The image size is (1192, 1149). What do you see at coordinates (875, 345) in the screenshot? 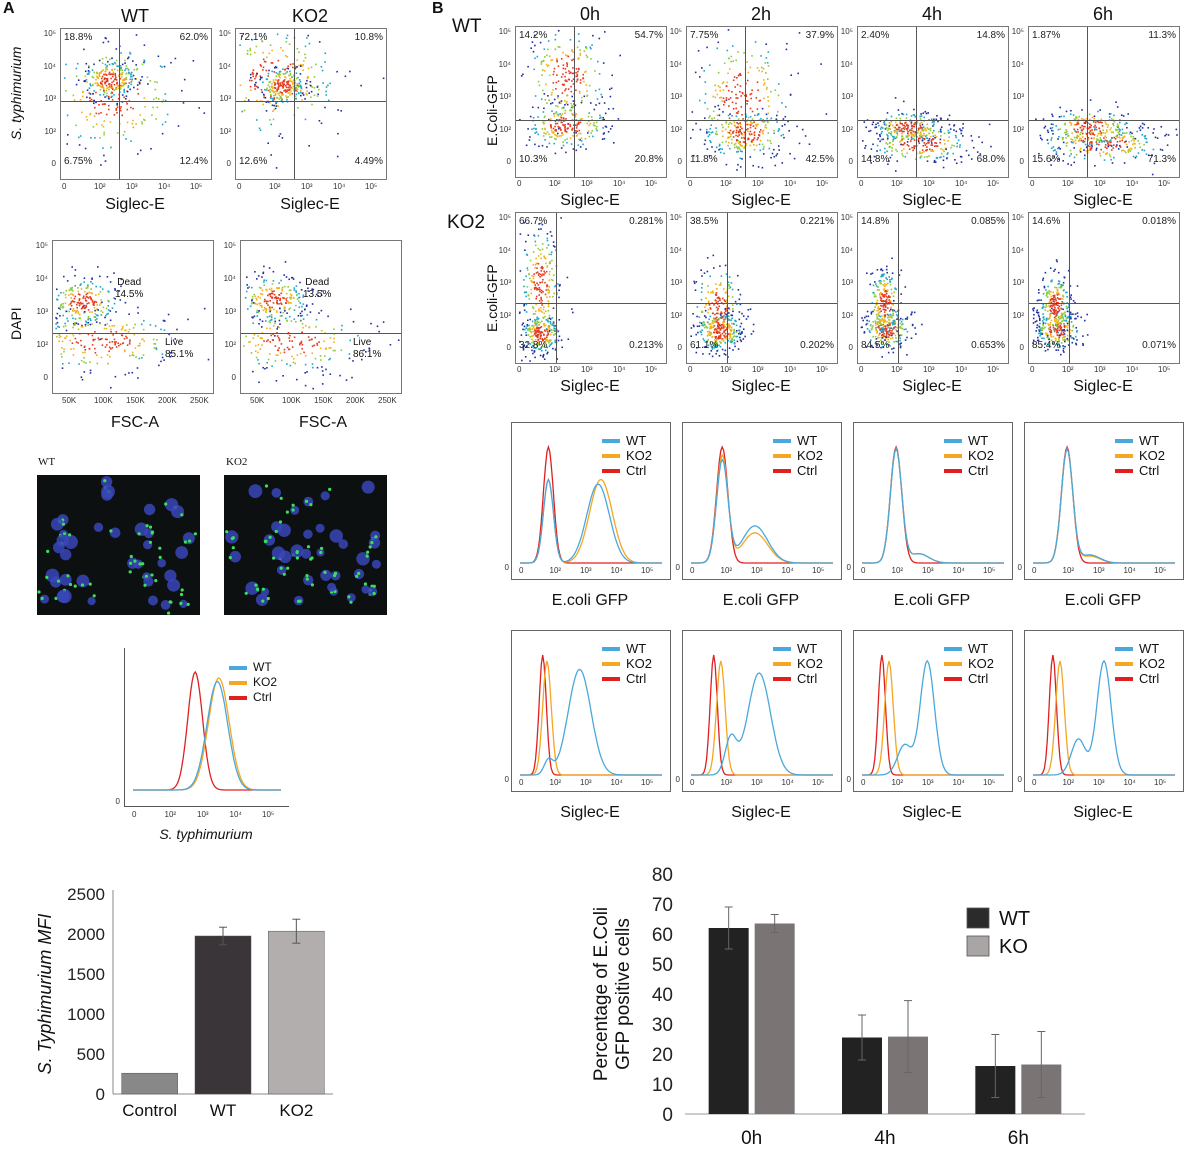
I see `quad-ll: 84.5%` at bounding box center [875, 345].